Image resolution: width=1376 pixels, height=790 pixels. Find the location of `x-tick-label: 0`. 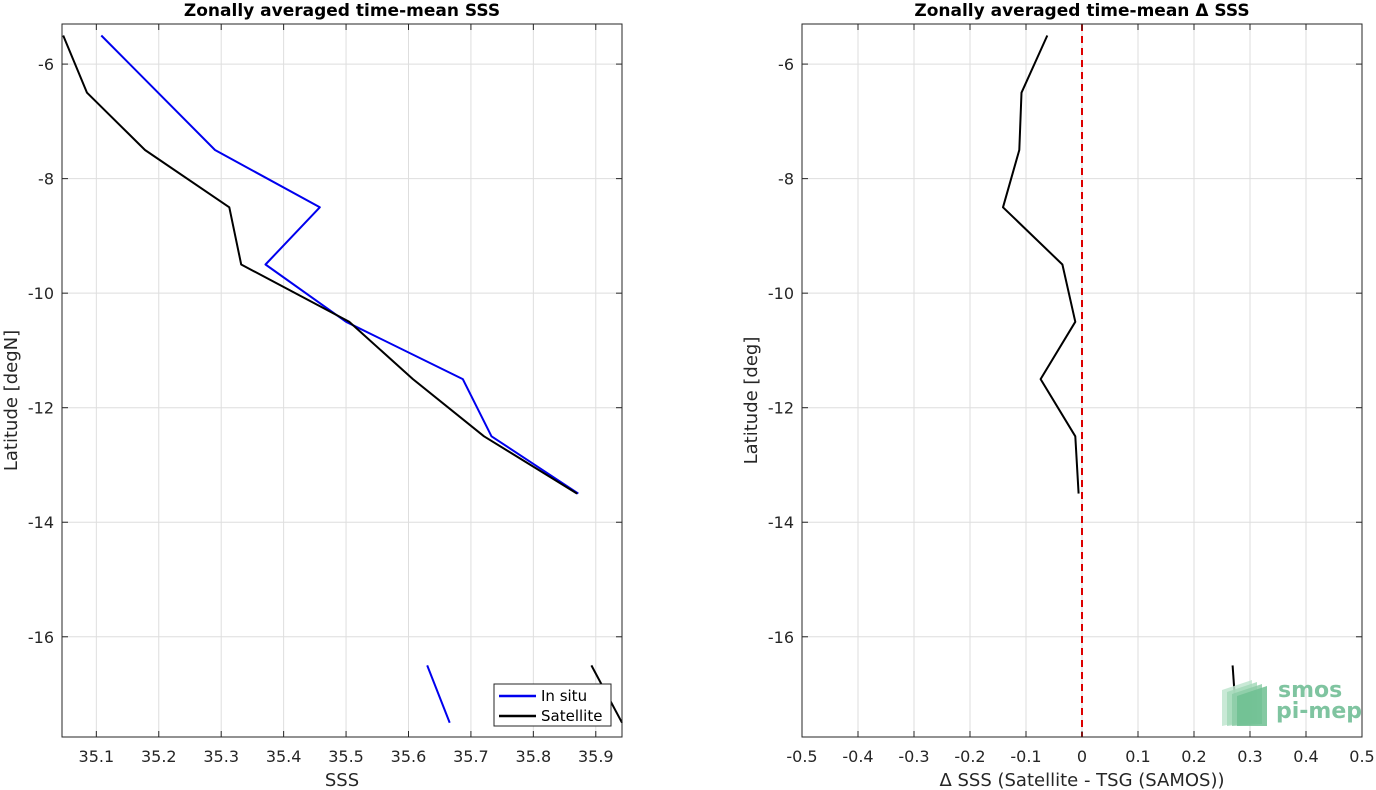

x-tick-label: 0 is located at coordinates (1082, 756).